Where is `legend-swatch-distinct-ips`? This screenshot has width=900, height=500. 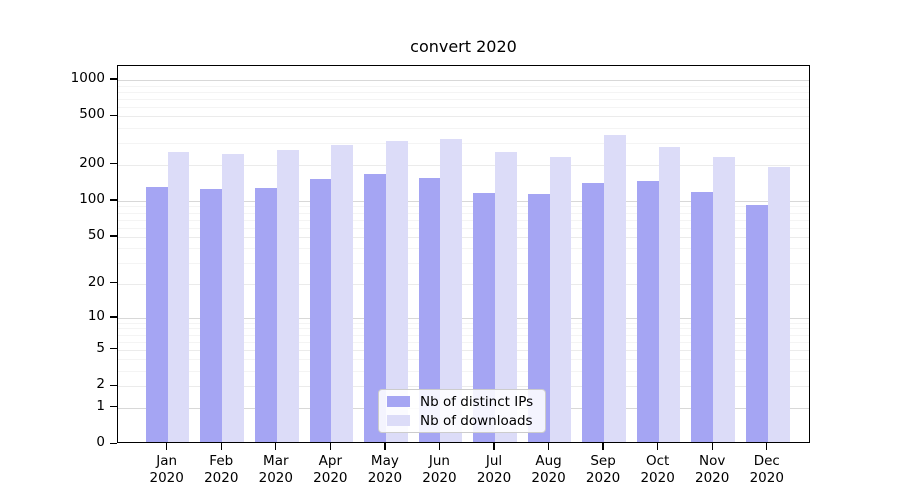
legend-swatch-distinct-ips is located at coordinates (398, 401).